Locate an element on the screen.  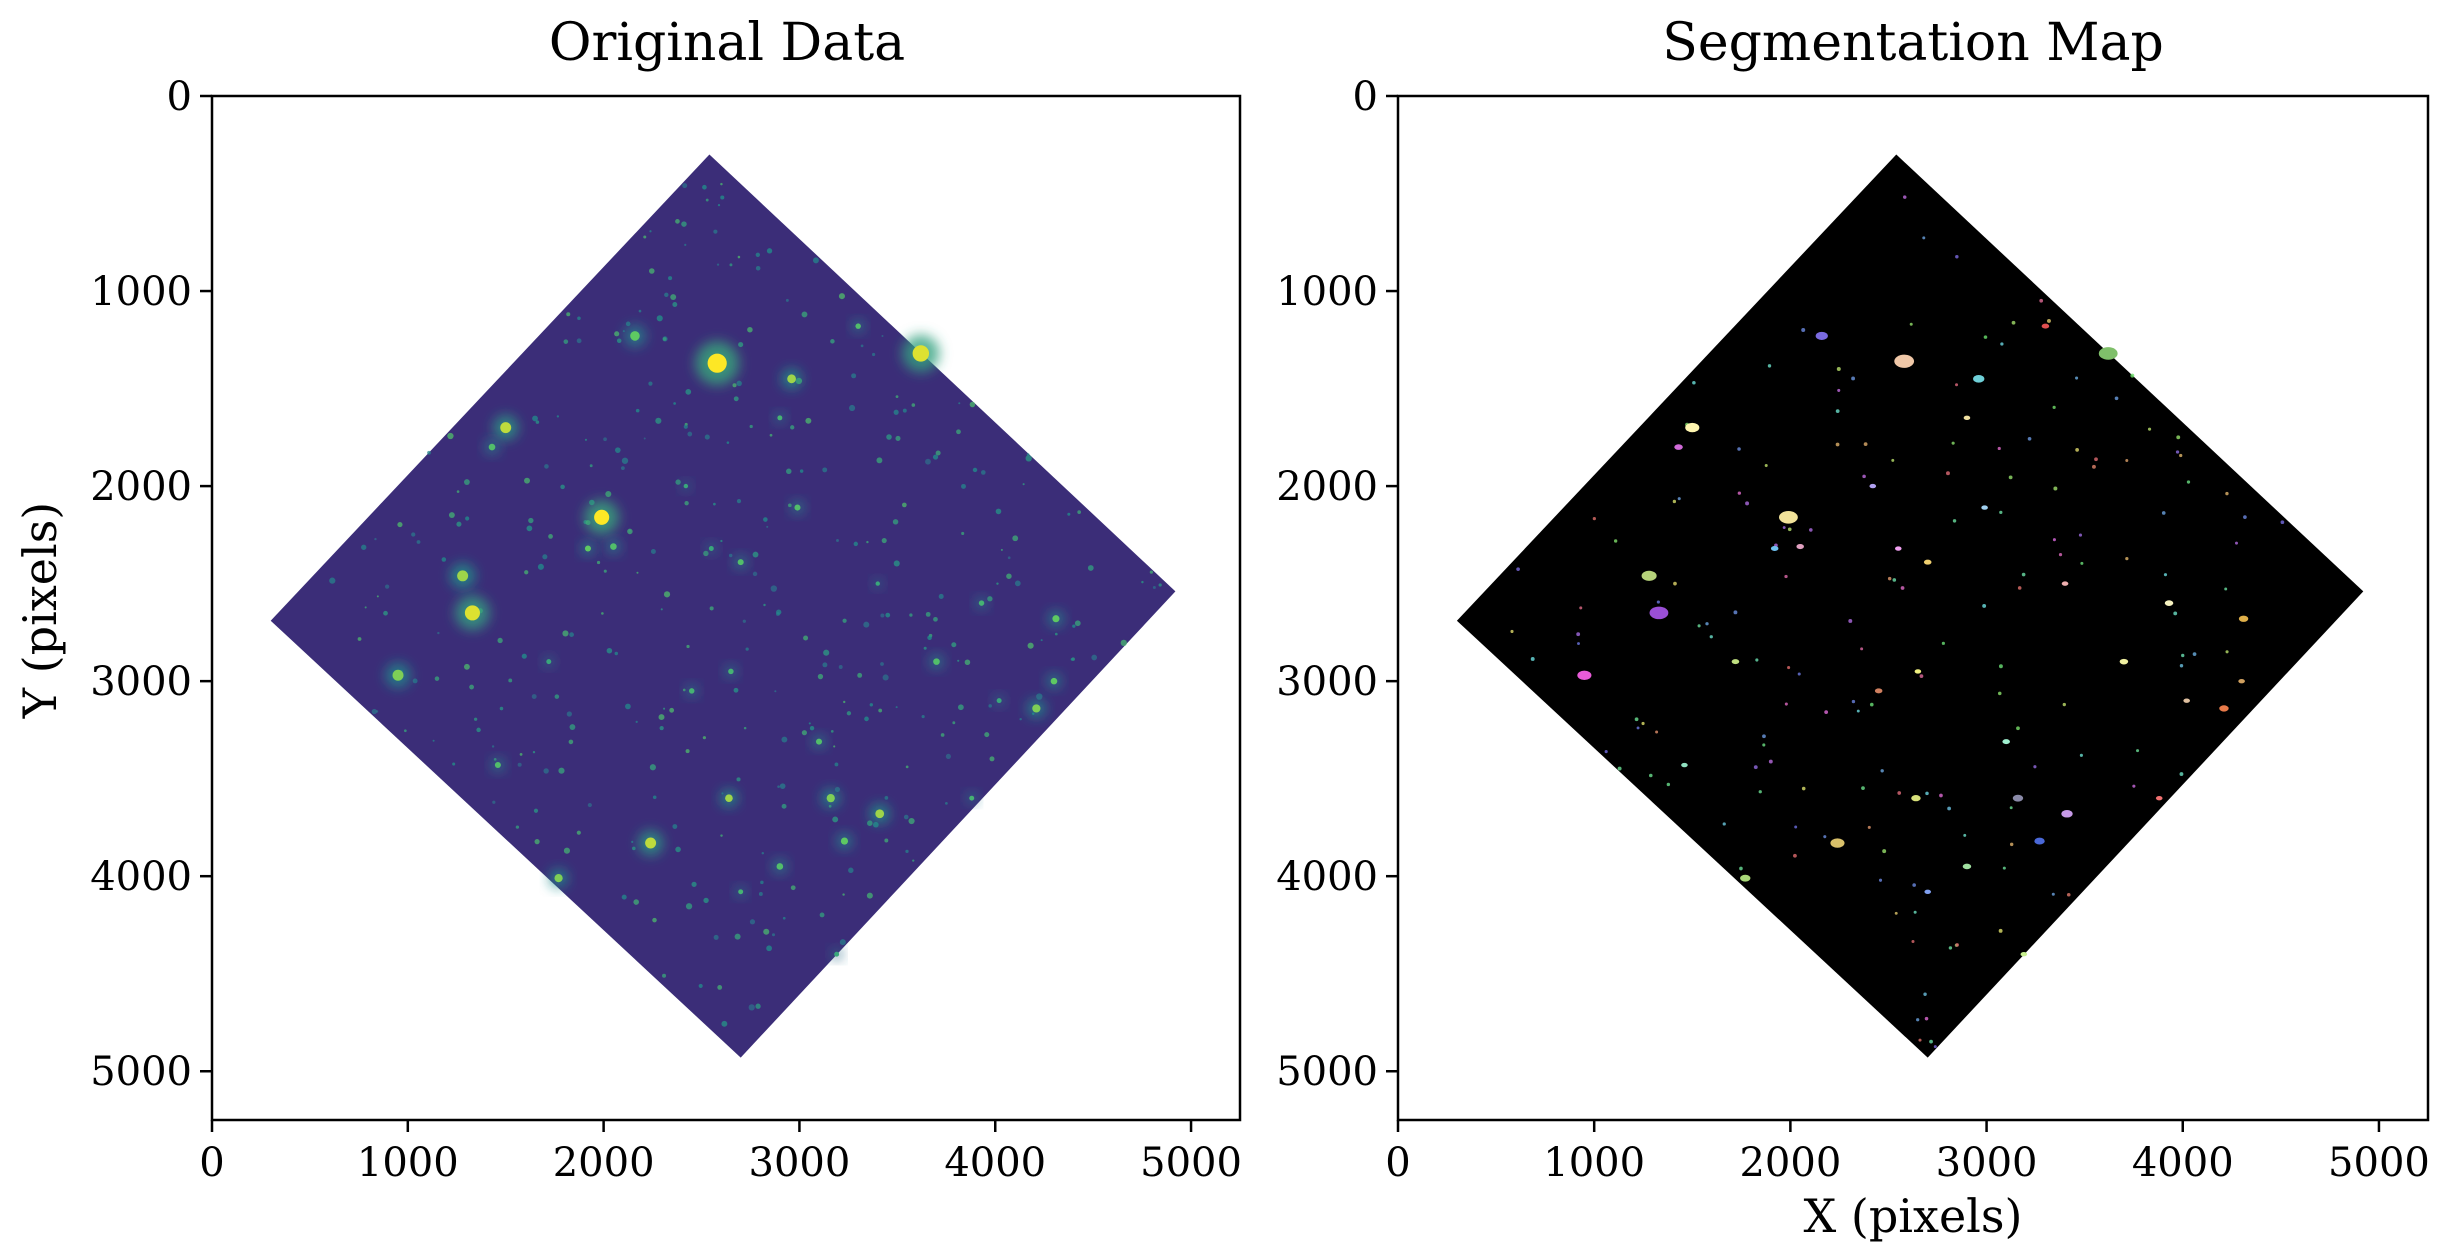
y-tick-label: 5000 is located at coordinates (141, 1072).